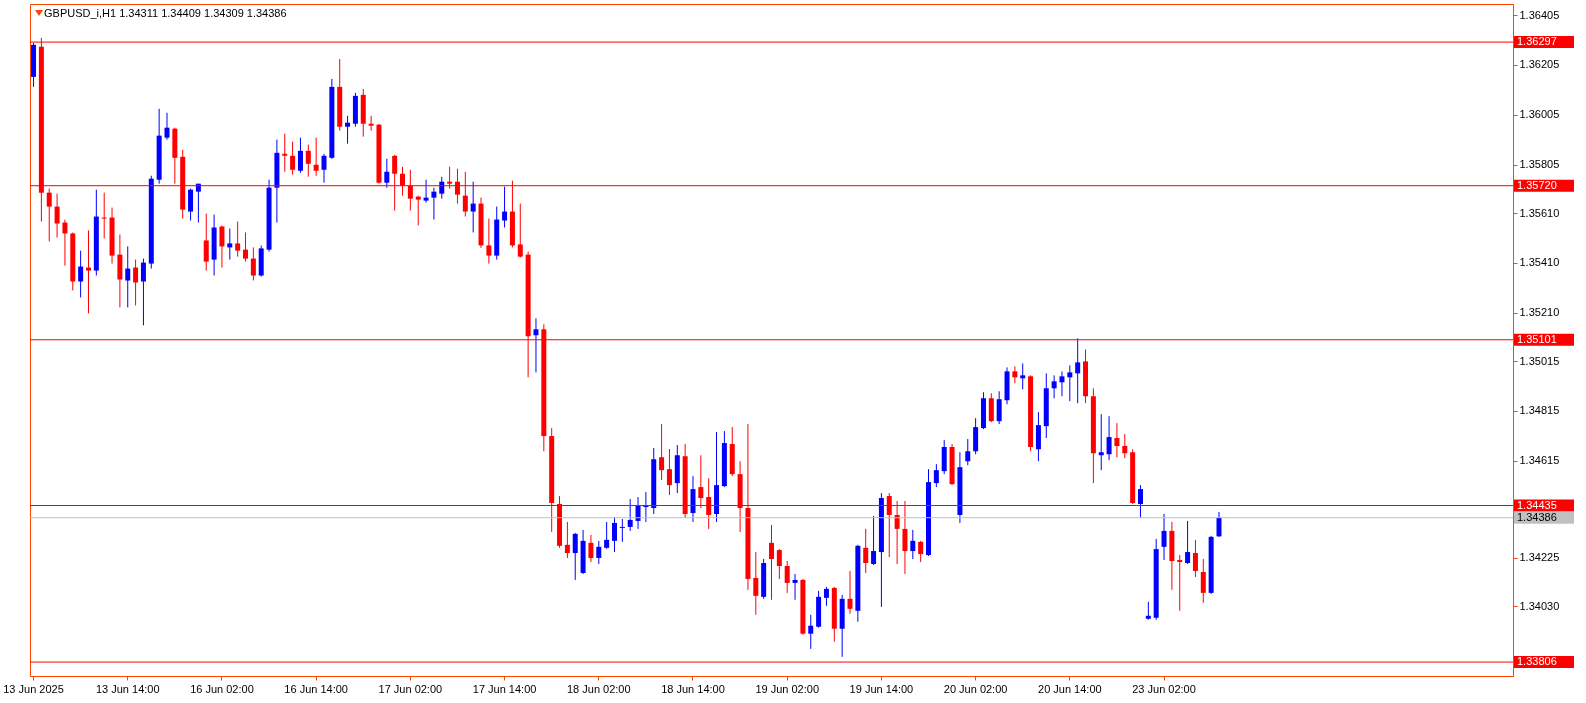 The width and height of the screenshot is (1586, 703). Describe the element at coordinates (1539, 212) in the screenshot. I see `y-tick-label: 1.35610` at that location.